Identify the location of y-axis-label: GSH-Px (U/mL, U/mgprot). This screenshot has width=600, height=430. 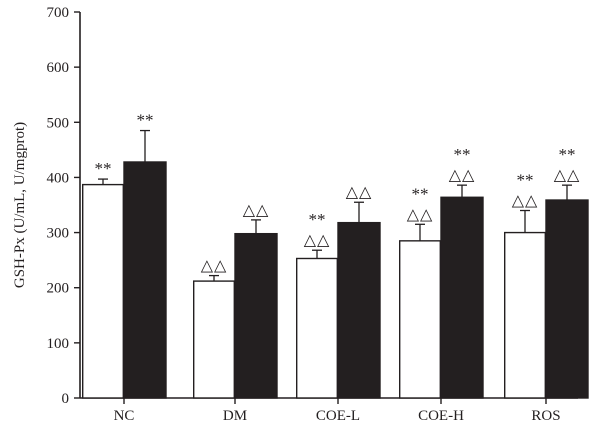
(20, 205).